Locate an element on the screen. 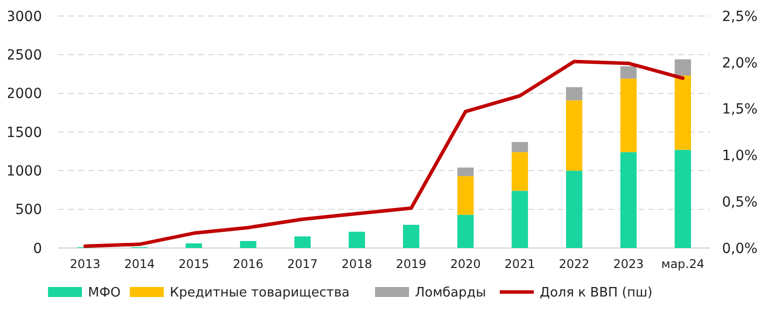 This screenshot has height=320, width=777. legend-label: Ломбарды is located at coordinates (450, 293).